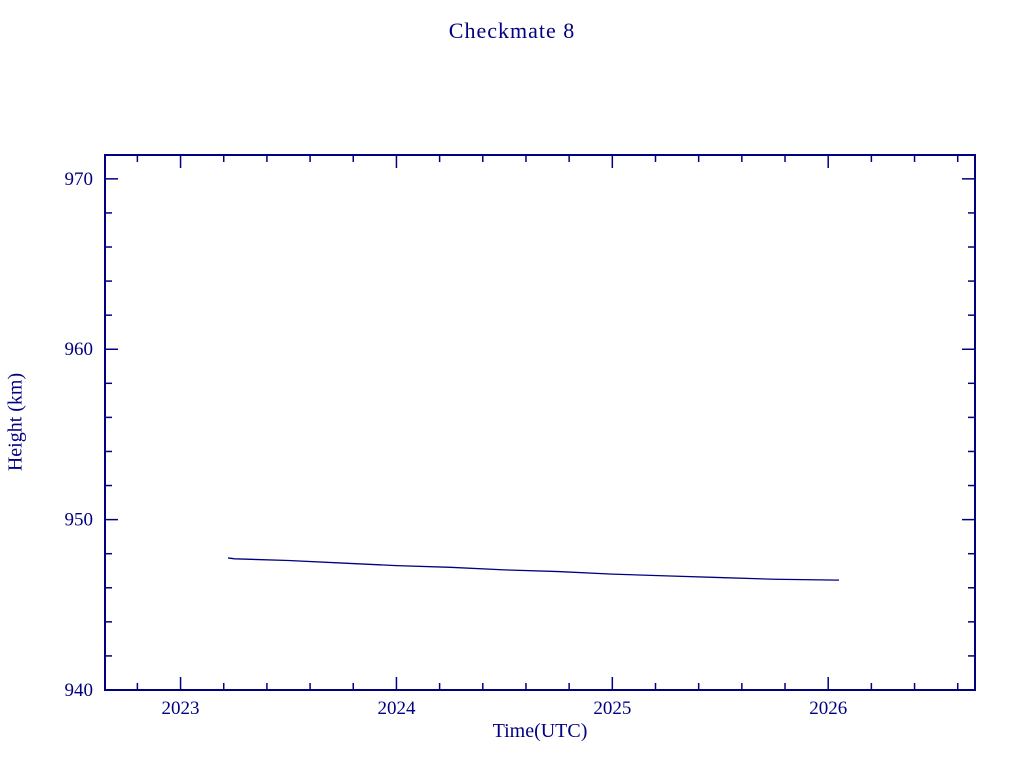 This screenshot has height=768, width=1024. I want to click on chart-title: Checkmate 8, so click(512, 30).